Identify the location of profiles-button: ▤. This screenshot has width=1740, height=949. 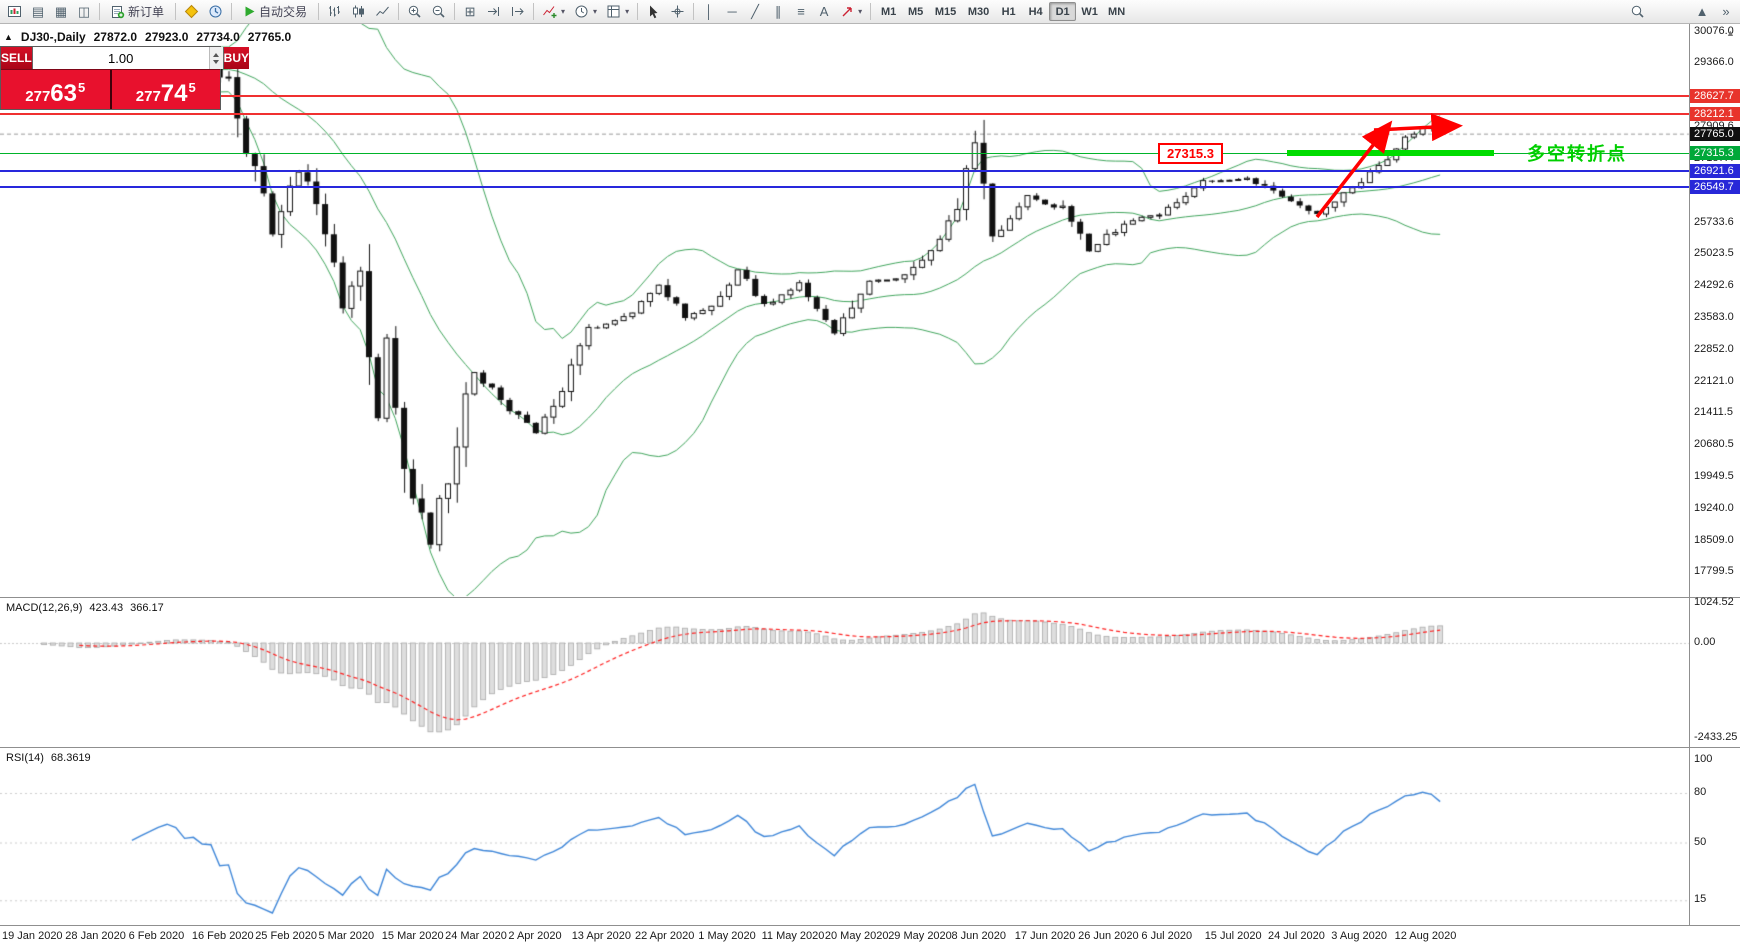
(38, 11).